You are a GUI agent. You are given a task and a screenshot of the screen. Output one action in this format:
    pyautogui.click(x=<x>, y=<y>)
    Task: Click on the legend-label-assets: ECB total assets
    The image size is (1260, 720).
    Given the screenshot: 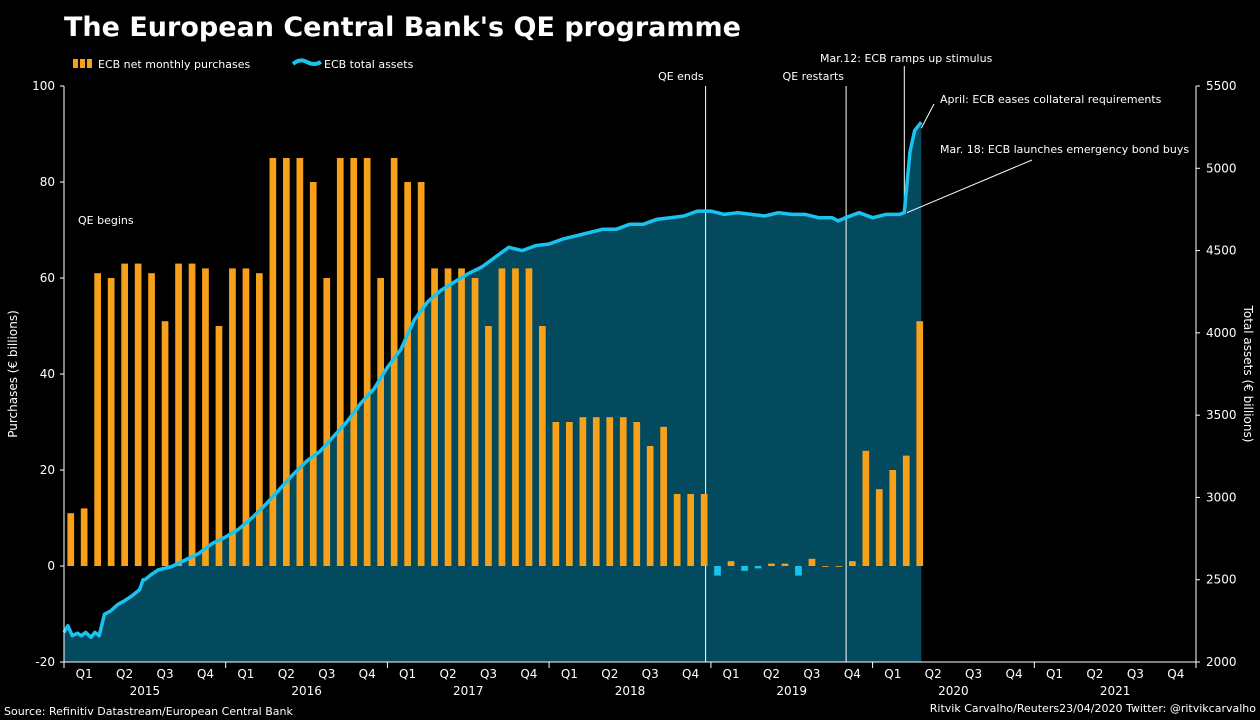 What is the action you would take?
    pyautogui.click(x=369, y=64)
    